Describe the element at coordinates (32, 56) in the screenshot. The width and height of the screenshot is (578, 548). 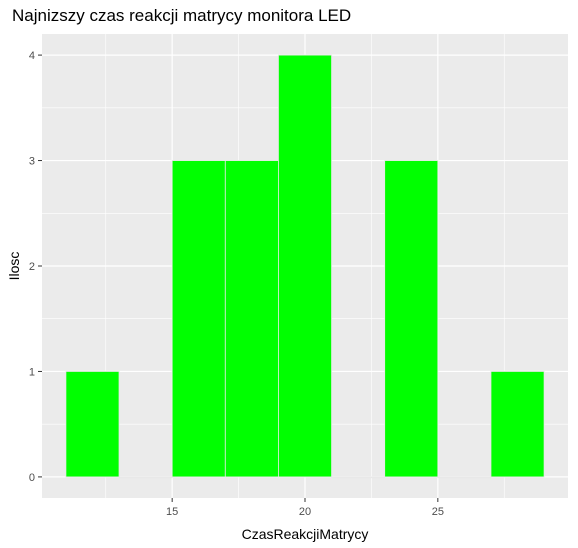
I see `y-tick-label: 4` at that location.